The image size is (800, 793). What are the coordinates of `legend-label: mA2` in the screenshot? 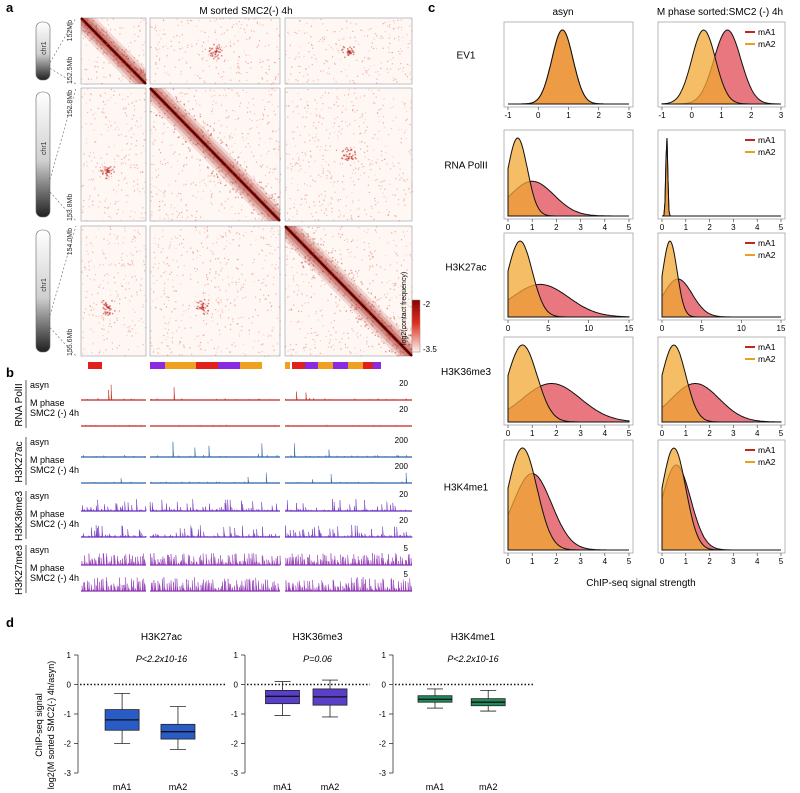 It's located at (767, 462).